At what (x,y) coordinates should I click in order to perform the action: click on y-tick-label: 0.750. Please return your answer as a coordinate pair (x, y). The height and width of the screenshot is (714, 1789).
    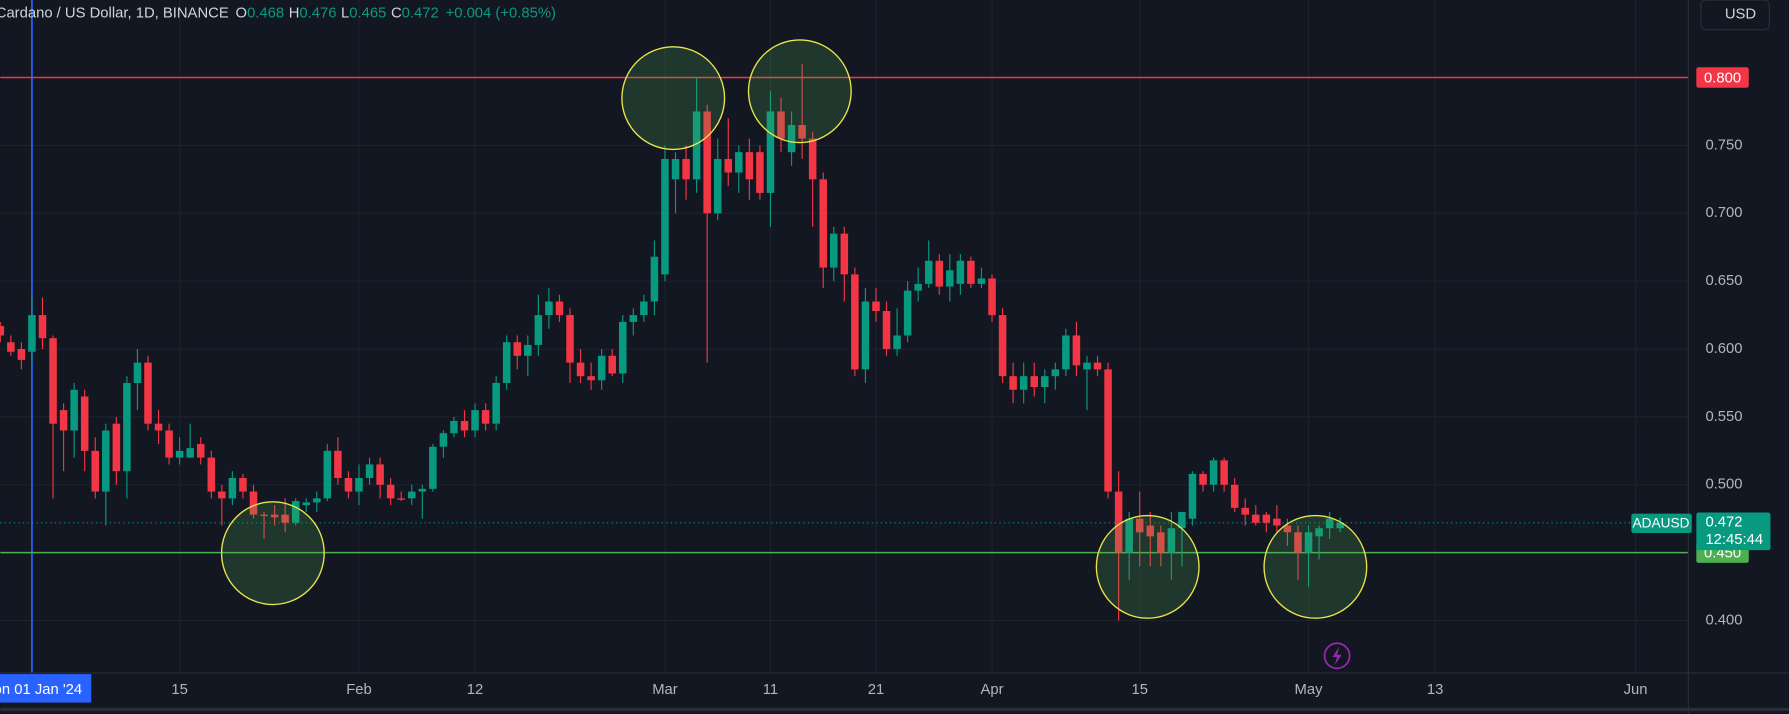
    Looking at the image, I should click on (1723, 145).